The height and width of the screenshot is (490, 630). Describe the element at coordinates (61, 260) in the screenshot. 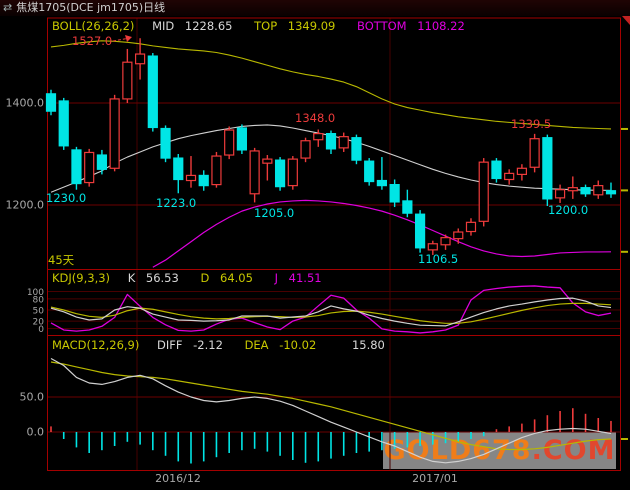

I see `price-annotation: 45天` at that location.